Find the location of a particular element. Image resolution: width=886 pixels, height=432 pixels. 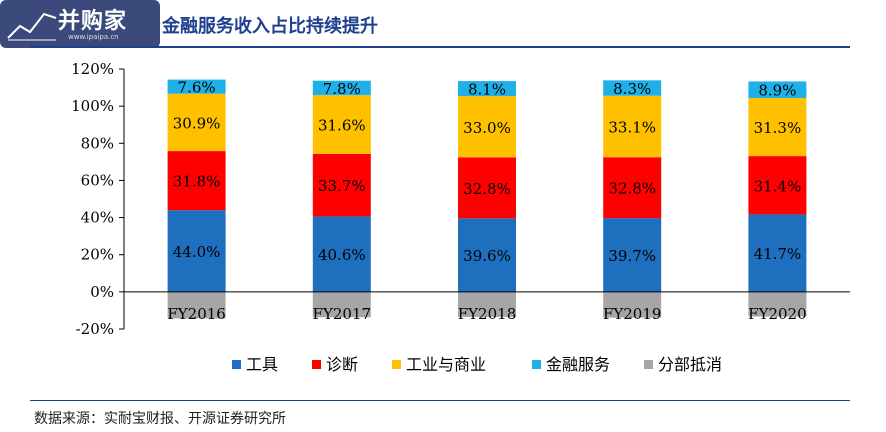

data-label: 7.8% is located at coordinates (342, 89).